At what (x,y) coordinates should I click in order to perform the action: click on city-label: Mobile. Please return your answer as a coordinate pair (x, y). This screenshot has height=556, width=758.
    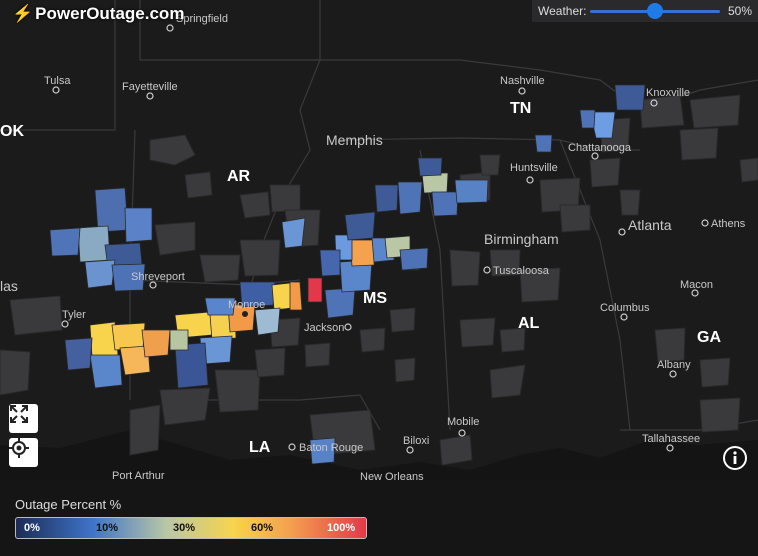
    Looking at the image, I should click on (463, 422).